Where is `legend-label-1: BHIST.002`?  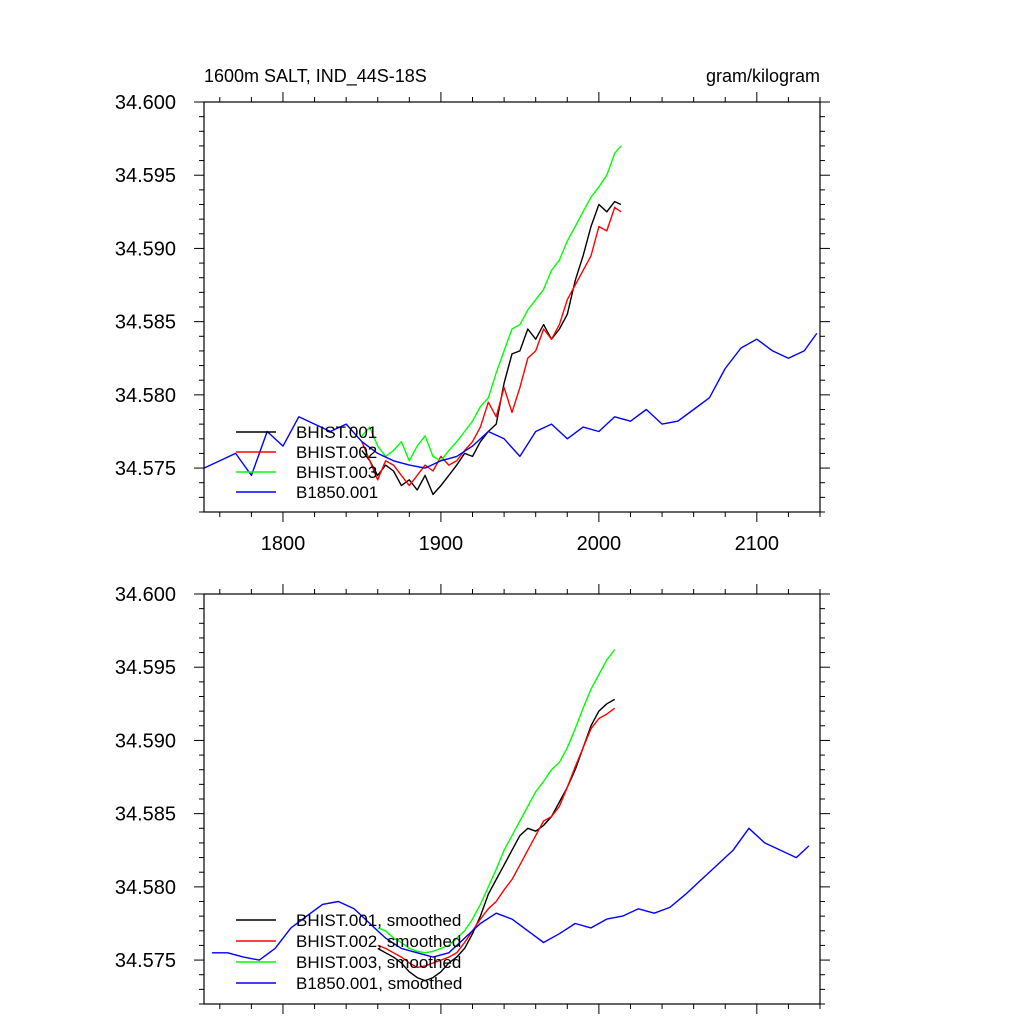 legend-label-1: BHIST.002 is located at coordinates (336, 452).